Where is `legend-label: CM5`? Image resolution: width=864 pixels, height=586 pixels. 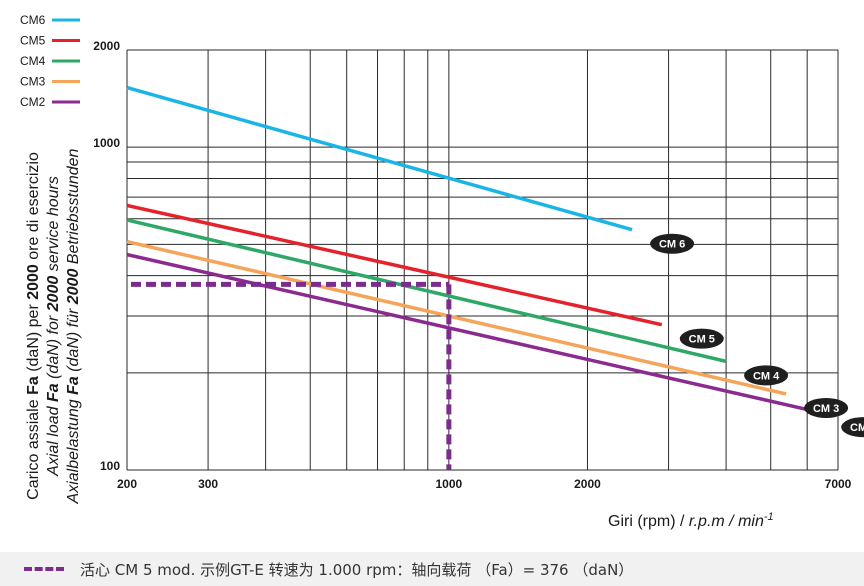
legend-label: CM5 is located at coordinates (33, 41).